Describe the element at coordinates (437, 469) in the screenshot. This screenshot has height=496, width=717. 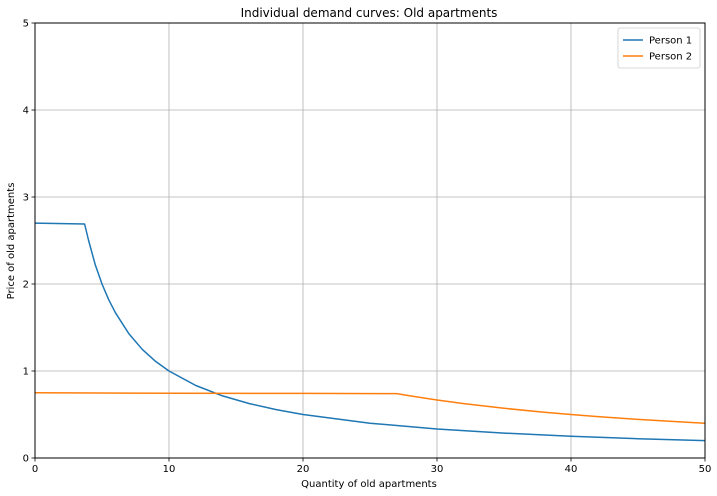
I see `x-tick-label: 30` at that location.